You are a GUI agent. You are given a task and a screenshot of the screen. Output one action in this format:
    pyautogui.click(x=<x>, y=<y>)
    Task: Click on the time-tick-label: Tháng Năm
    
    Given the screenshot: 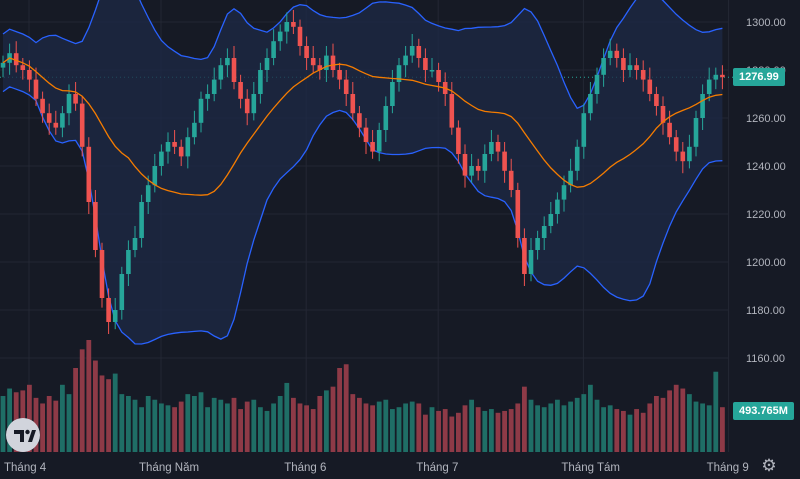 What is the action you would take?
    pyautogui.click(x=169, y=468)
    